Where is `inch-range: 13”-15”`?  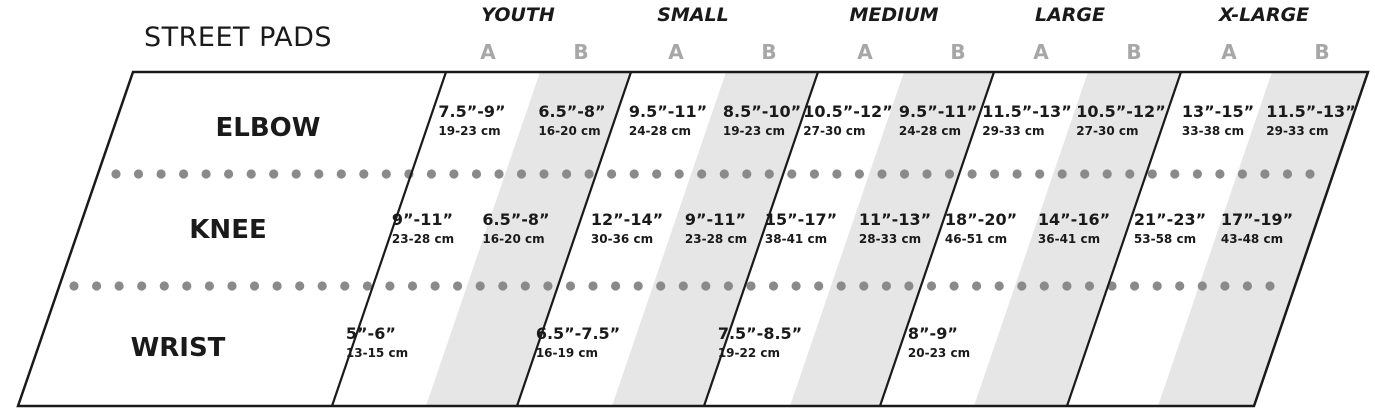 inch-range: 13”-15” is located at coordinates (1218, 111).